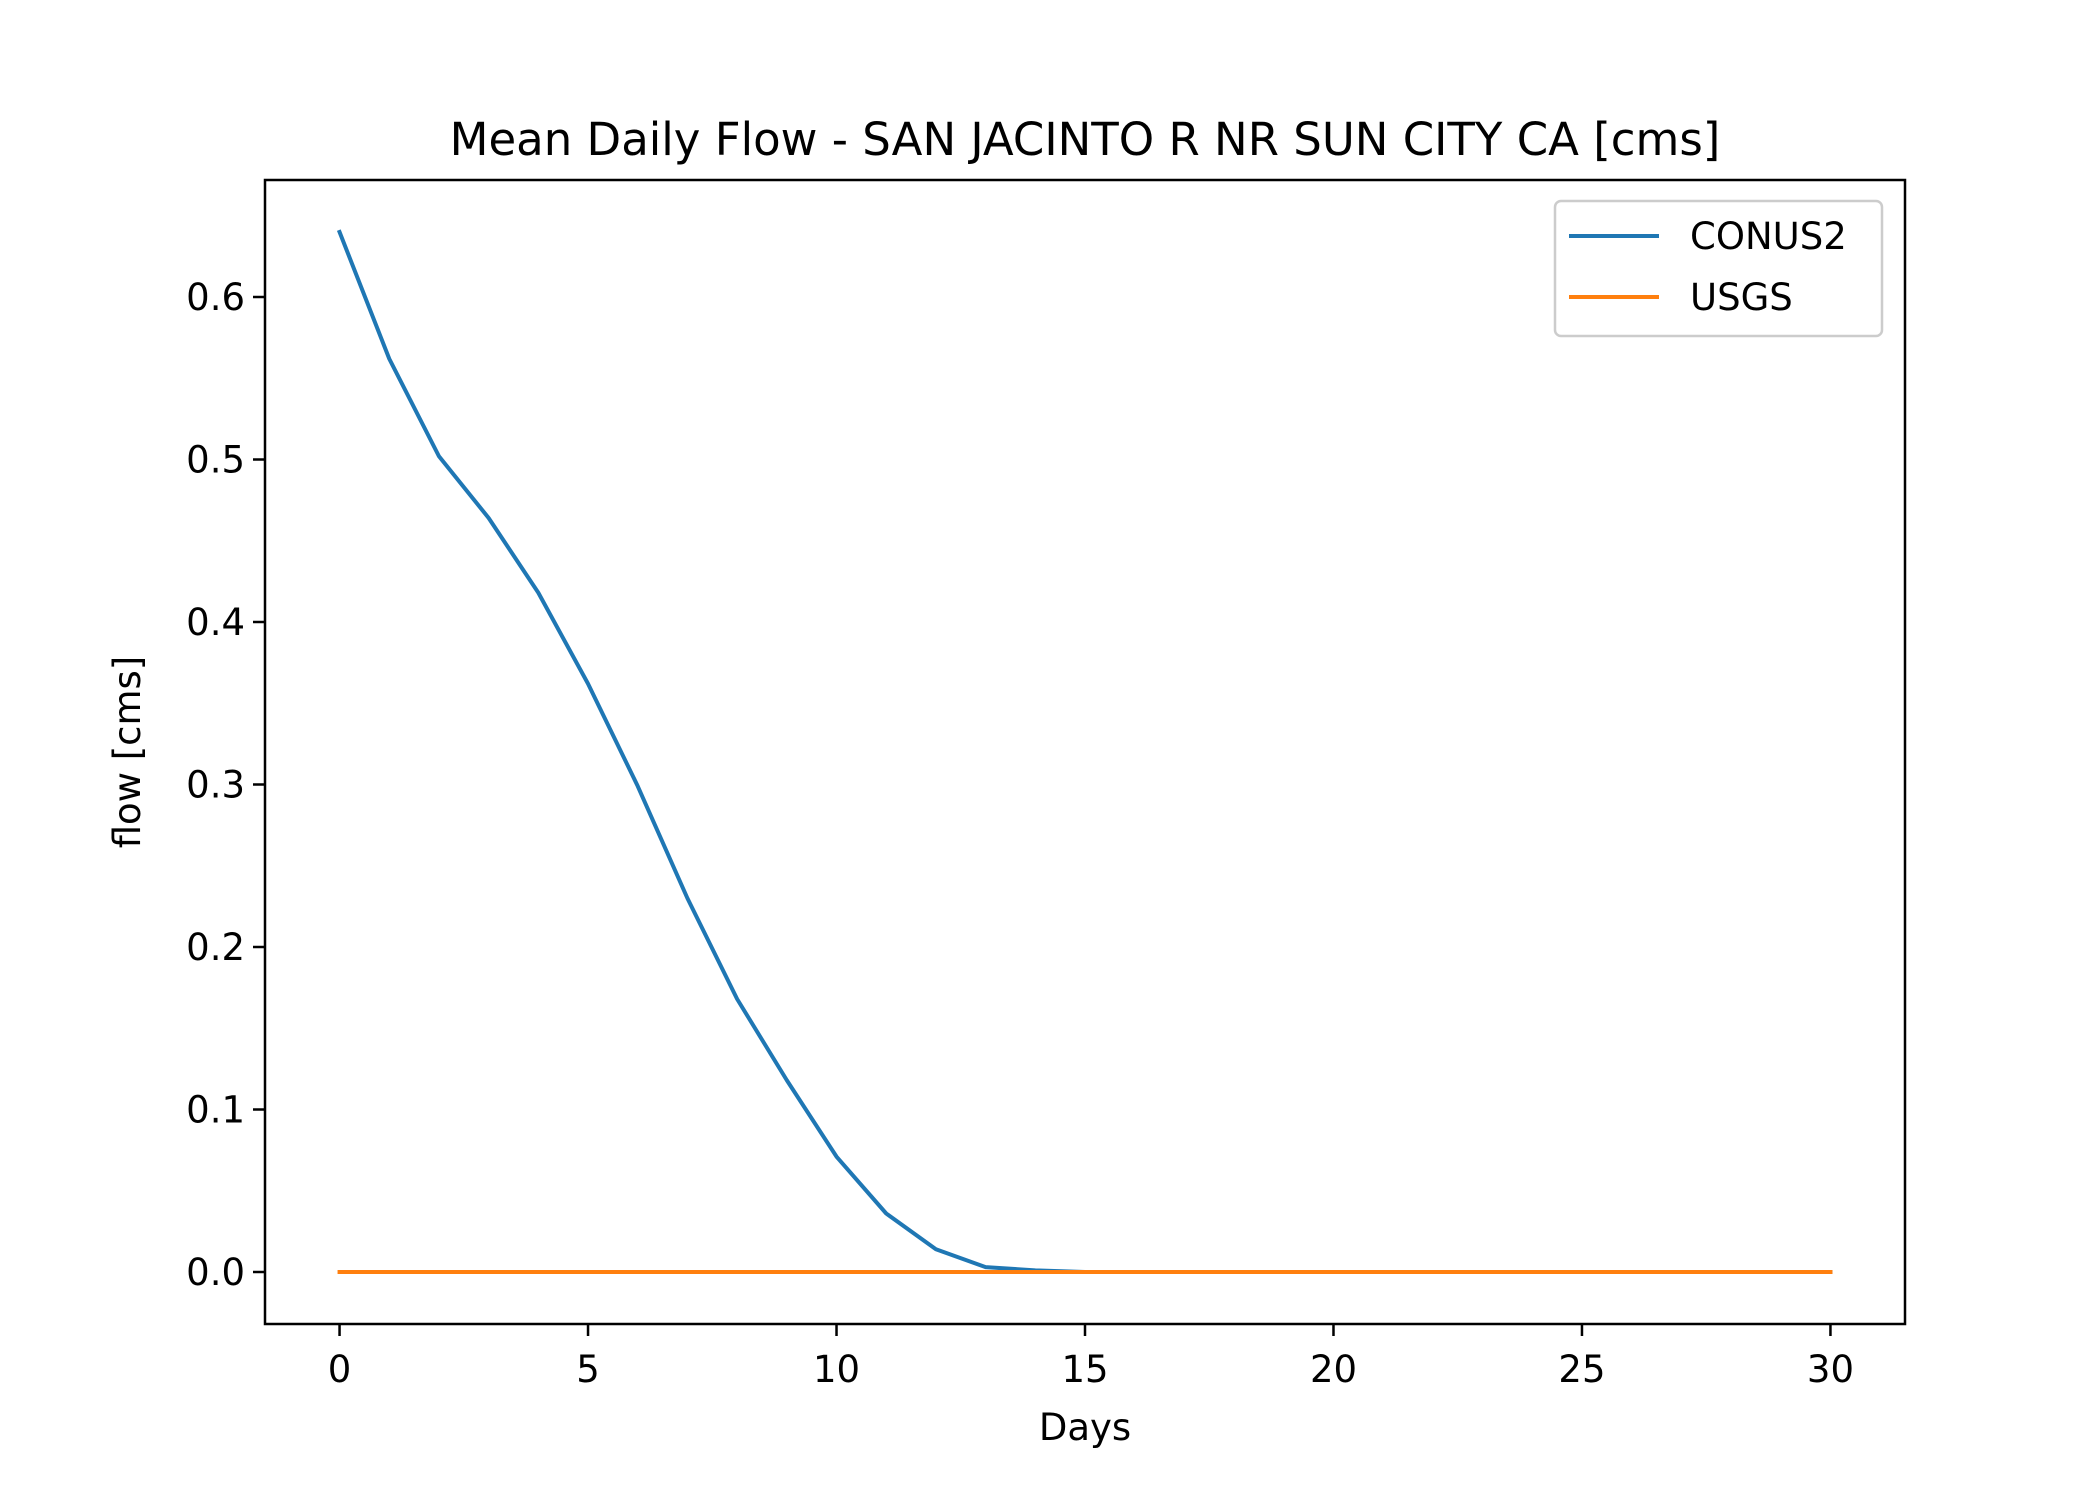 The height and width of the screenshot is (1505, 2100). Describe the element at coordinates (215, 622) in the screenshot. I see `y-tick-label: 0.4` at that location.